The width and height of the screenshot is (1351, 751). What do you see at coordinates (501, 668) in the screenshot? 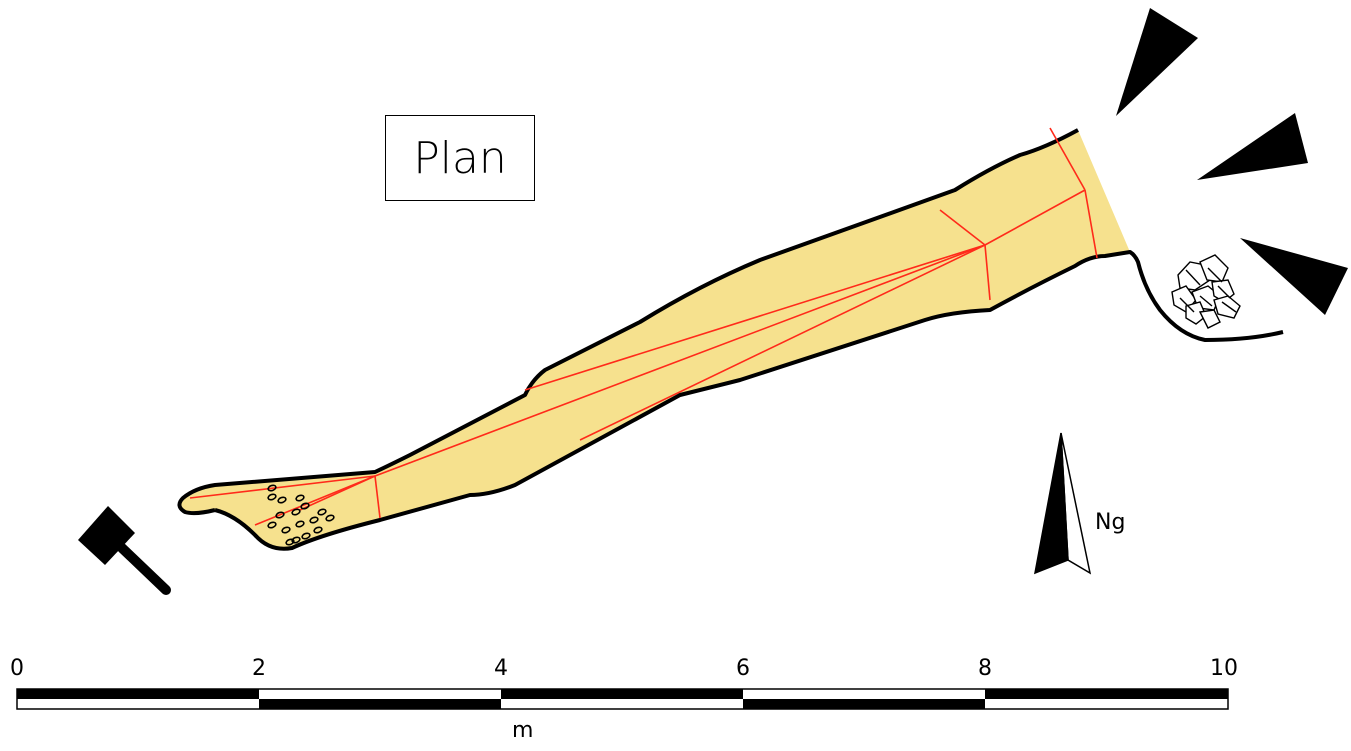
I see `scale-tick-label: 4` at bounding box center [501, 668].